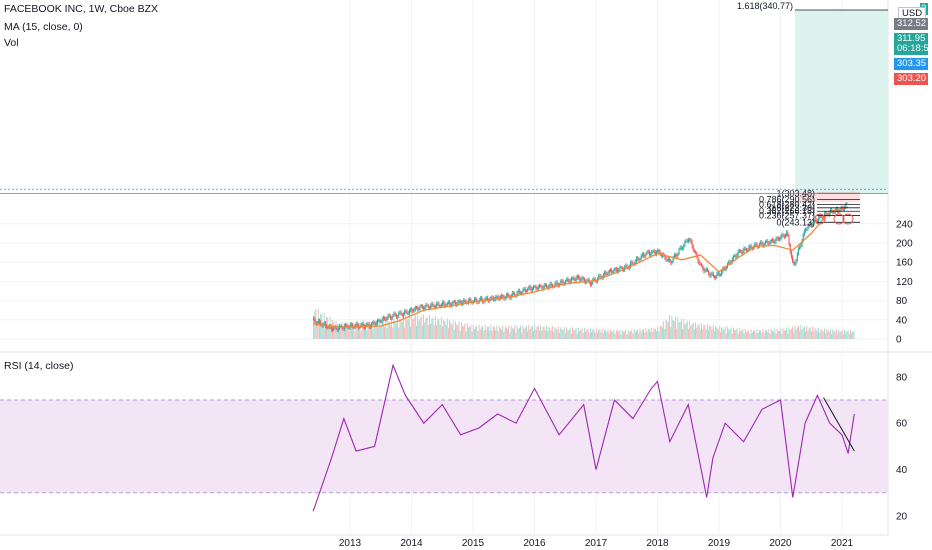  What do you see at coordinates (902, 320) in the screenshot?
I see `y-tick-label: 40` at bounding box center [902, 320].